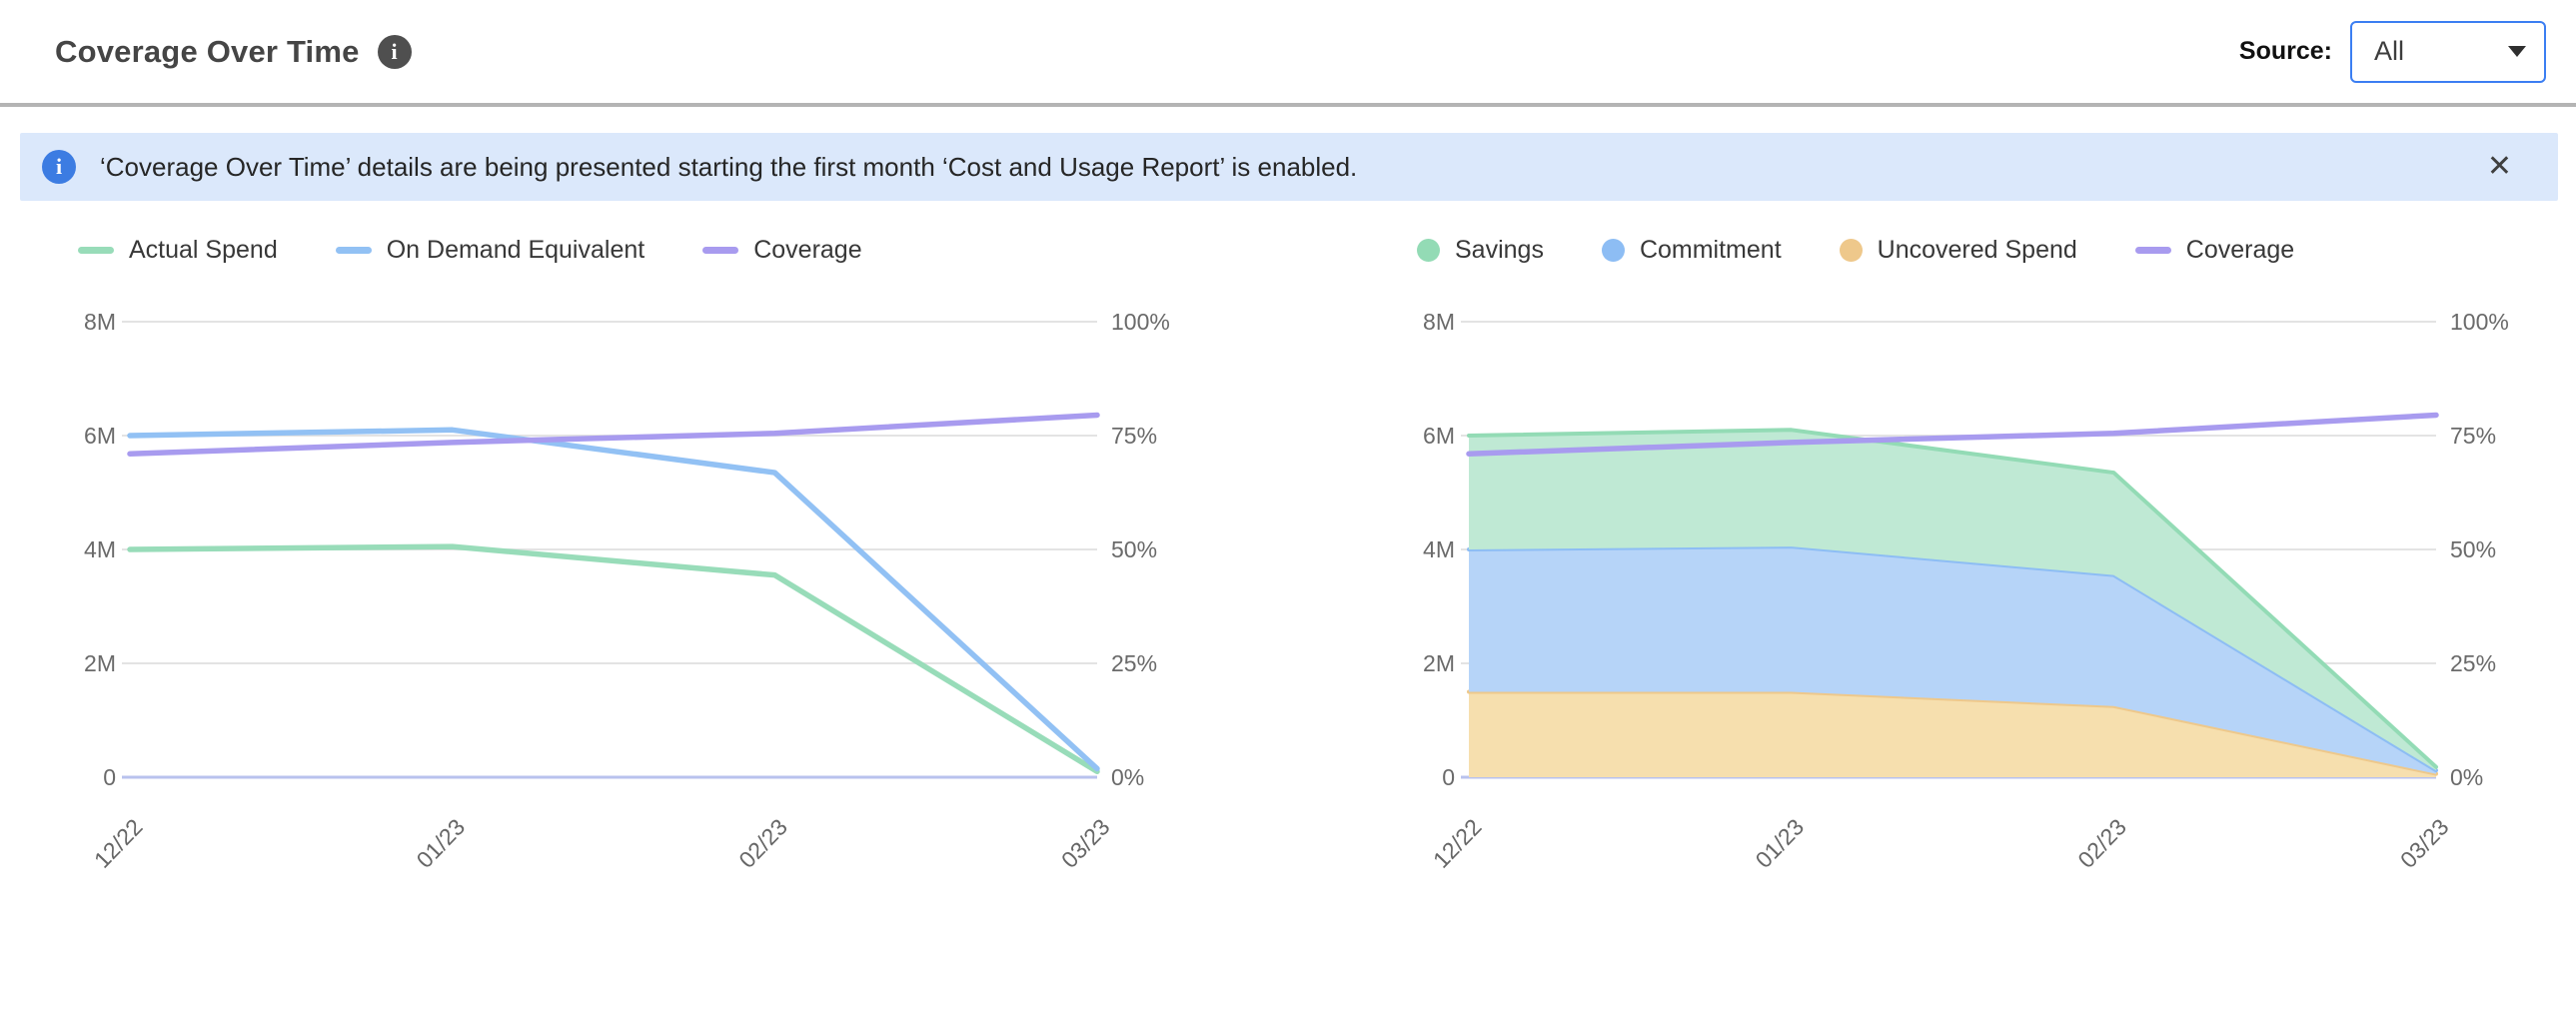  What do you see at coordinates (2448, 51) in the screenshot?
I see `source-select: All` at bounding box center [2448, 51].